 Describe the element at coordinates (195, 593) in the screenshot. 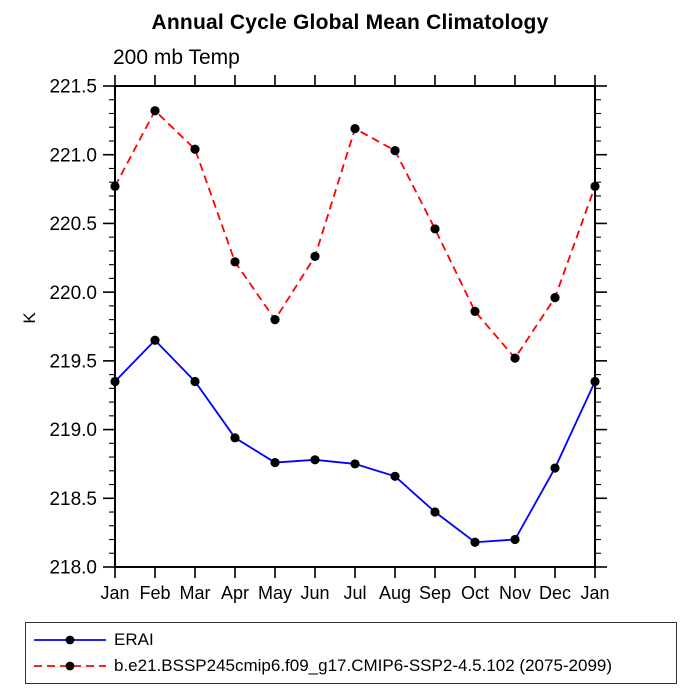

I see `x-tick-label: Mar` at that location.